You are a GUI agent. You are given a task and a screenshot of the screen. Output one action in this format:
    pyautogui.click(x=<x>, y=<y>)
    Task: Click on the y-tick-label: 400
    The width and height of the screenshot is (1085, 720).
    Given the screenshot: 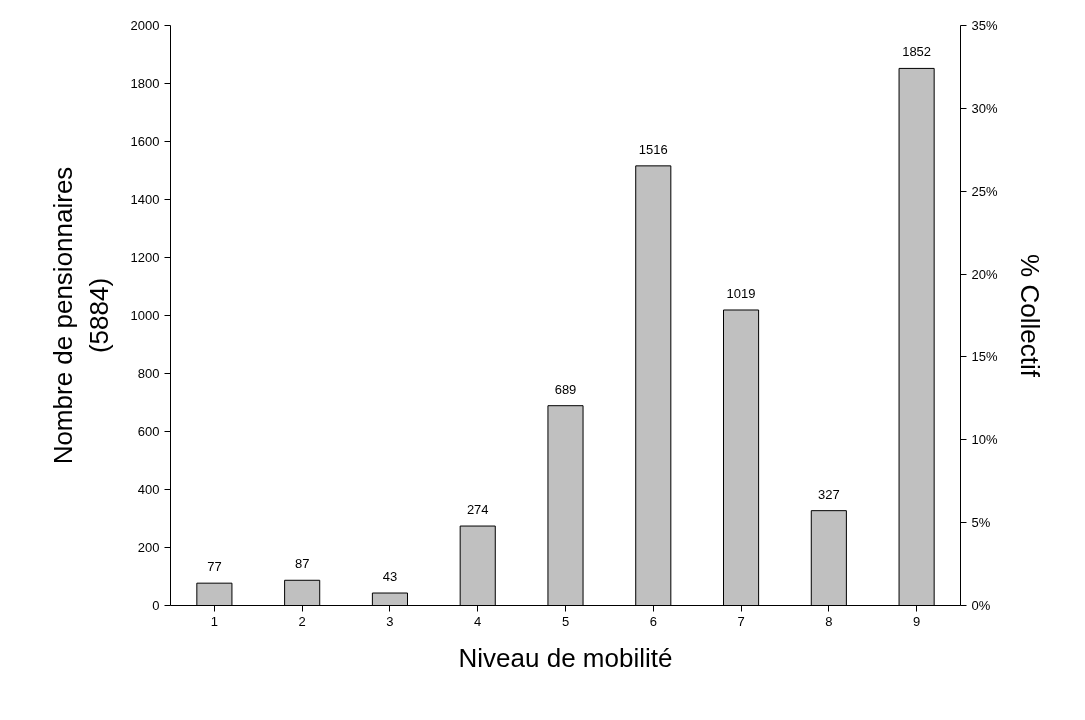 What is the action you would take?
    pyautogui.click(x=148, y=489)
    